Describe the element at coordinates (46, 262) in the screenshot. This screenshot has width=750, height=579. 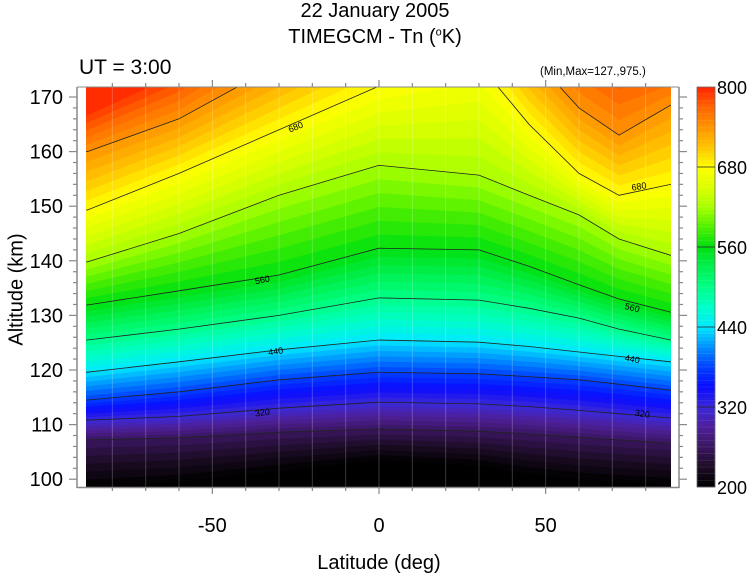
I see `y-tick-label: 140` at that location.